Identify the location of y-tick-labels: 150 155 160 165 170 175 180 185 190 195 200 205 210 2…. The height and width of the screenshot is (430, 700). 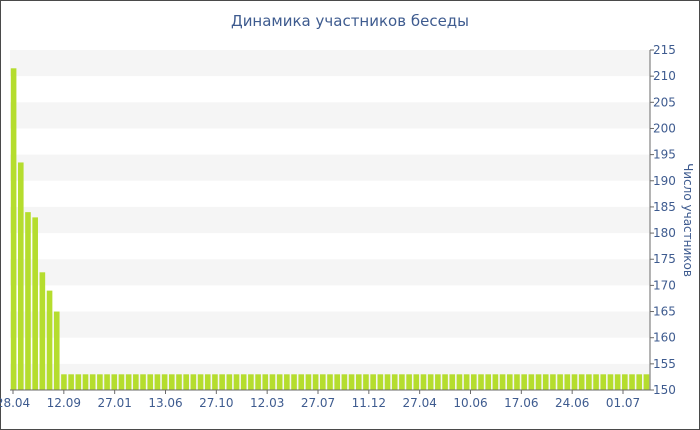
(664, 220).